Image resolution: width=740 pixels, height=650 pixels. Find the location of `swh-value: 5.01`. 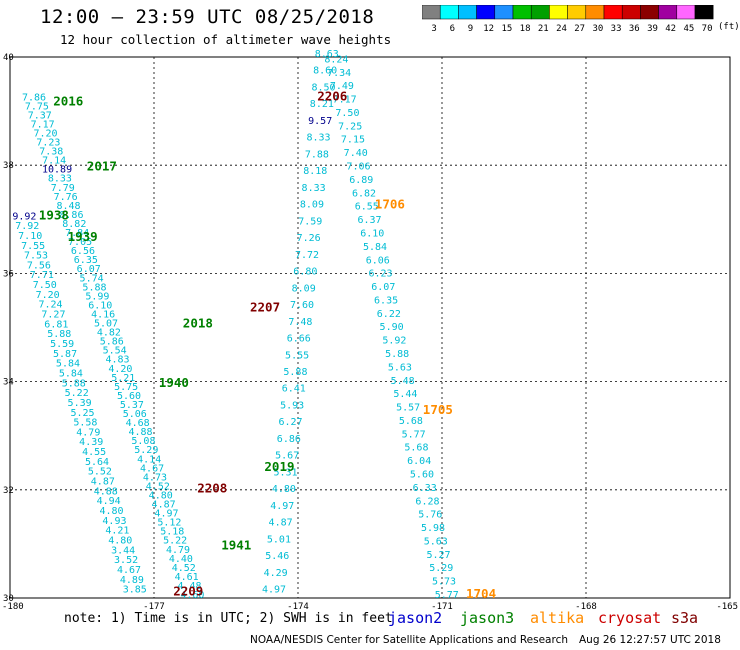

swh-value: 5.01 is located at coordinates (279, 539).